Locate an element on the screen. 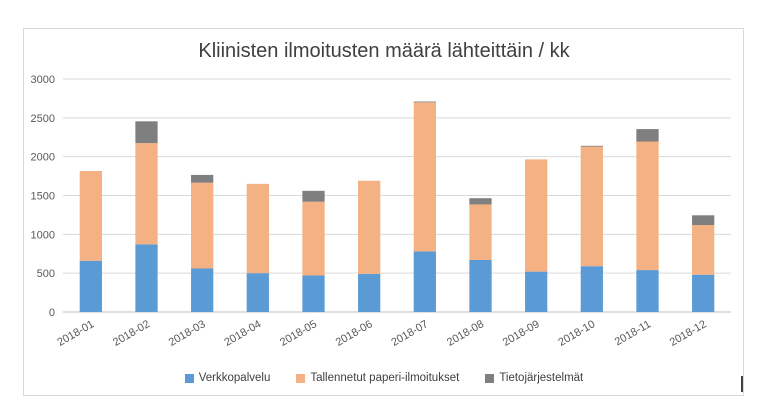  x-tick-label: 2018-01 is located at coordinates (75, 333).